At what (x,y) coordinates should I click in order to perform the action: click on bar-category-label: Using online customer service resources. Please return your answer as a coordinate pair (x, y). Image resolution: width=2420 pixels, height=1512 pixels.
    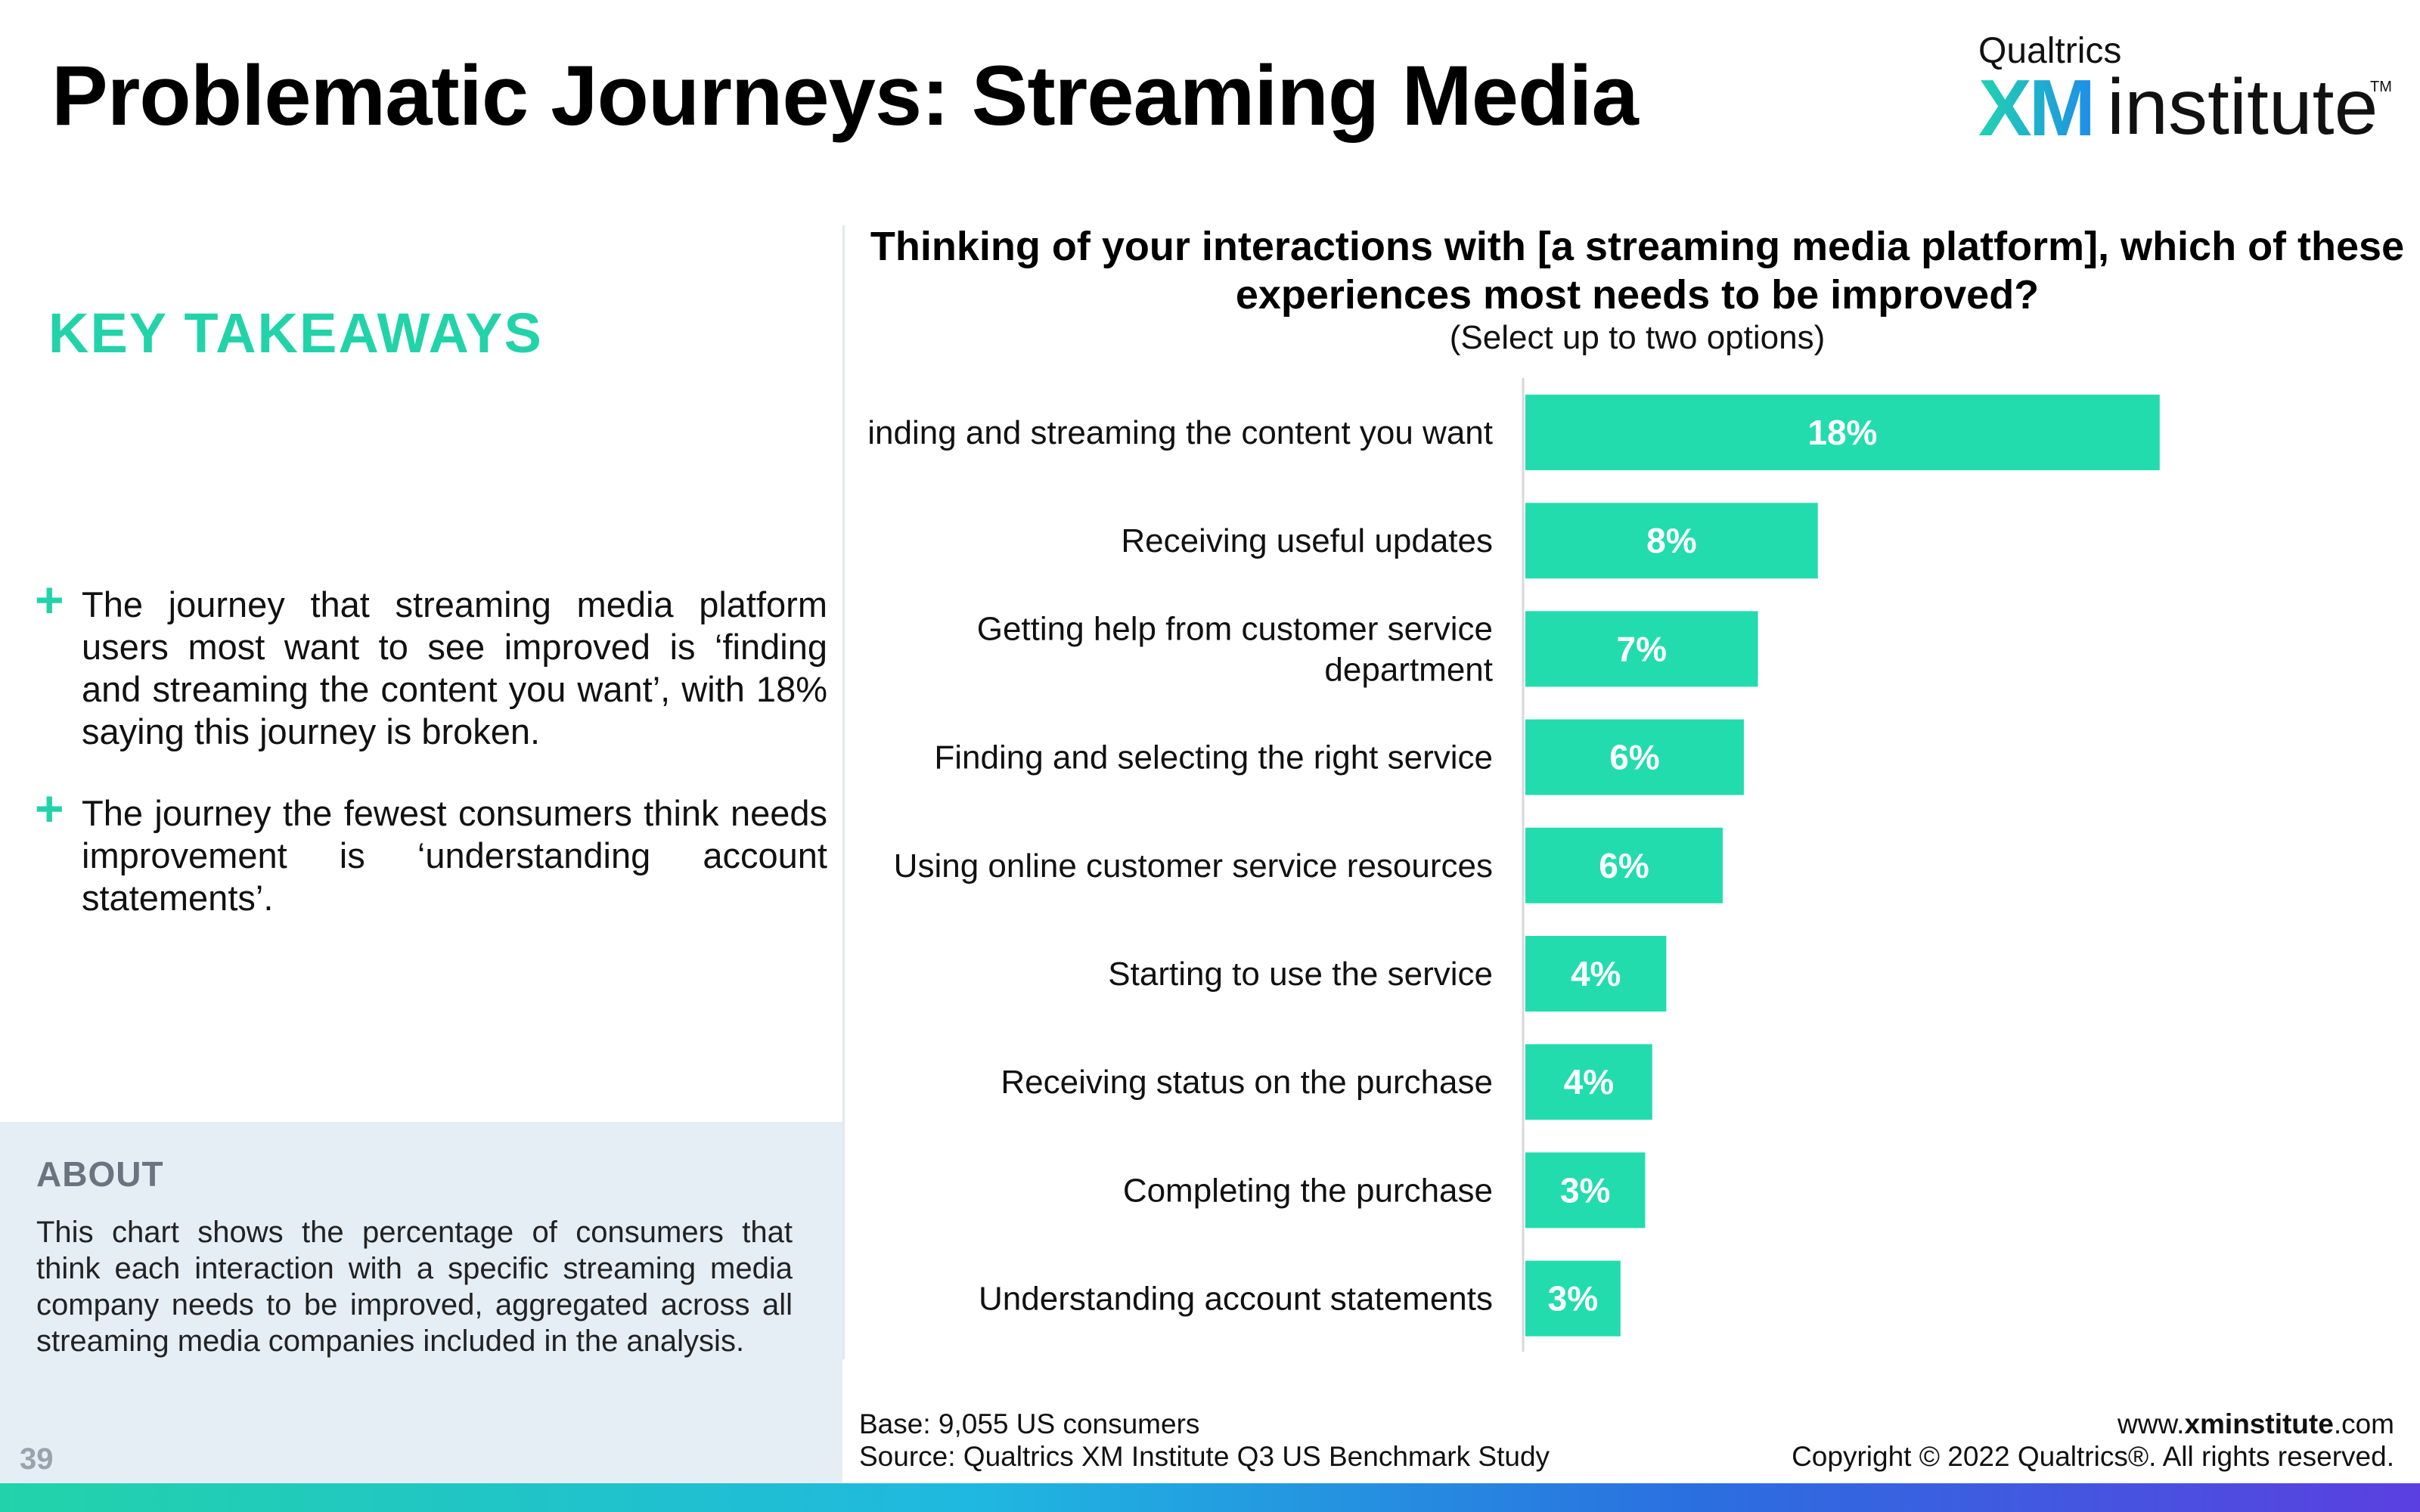
    Looking at the image, I should click on (1193, 866).